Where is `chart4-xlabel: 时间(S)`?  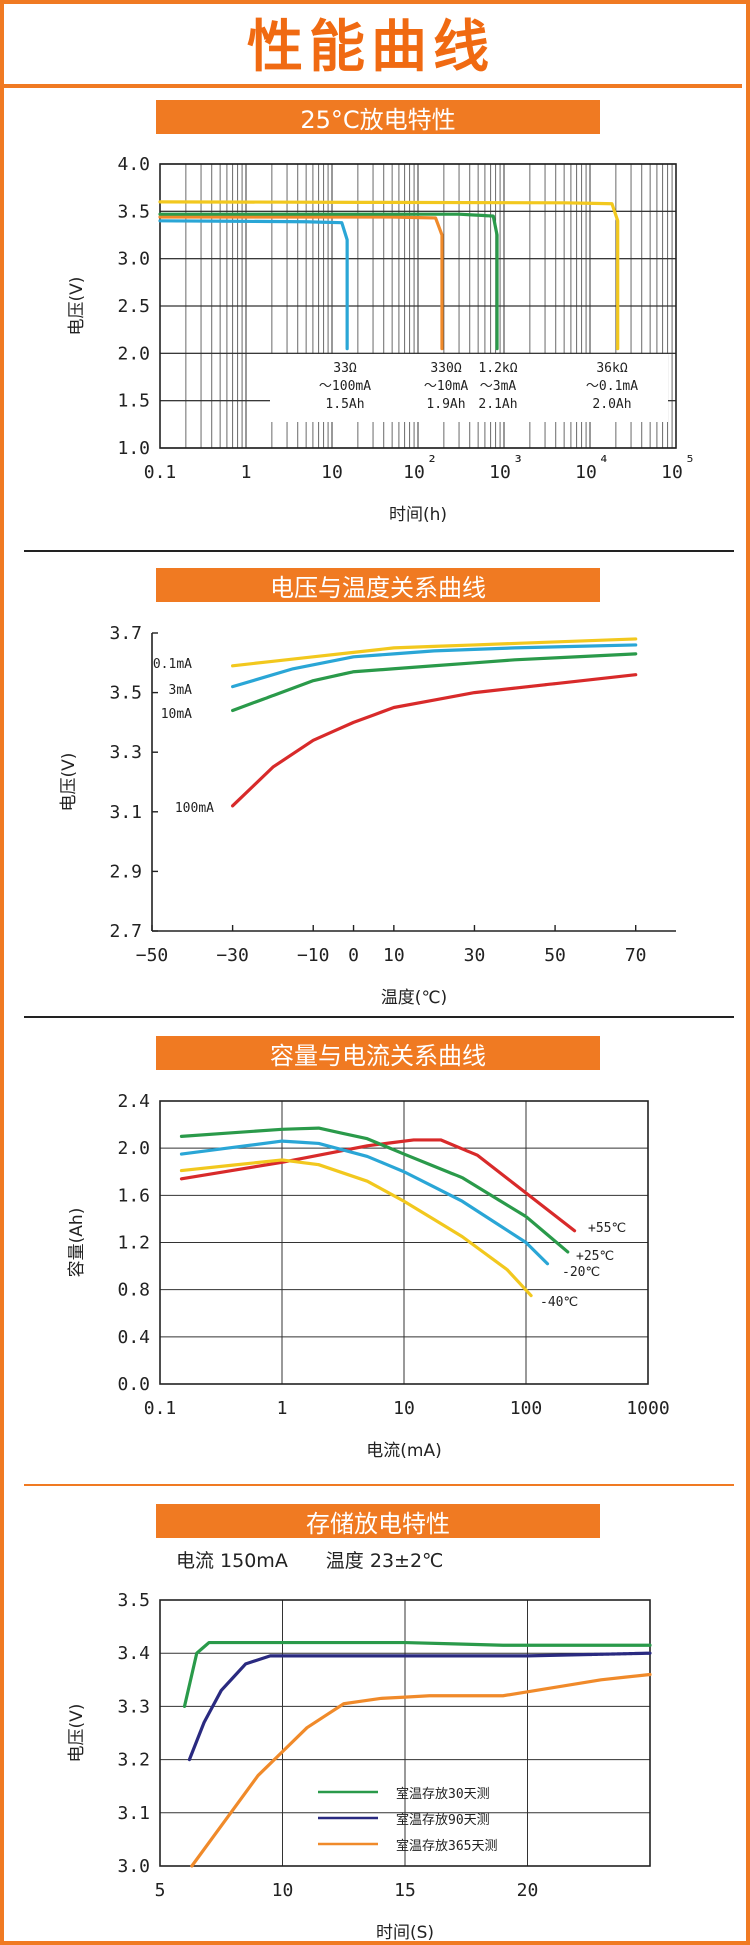
chart4-xlabel: 时间(S) is located at coordinates (405, 1933).